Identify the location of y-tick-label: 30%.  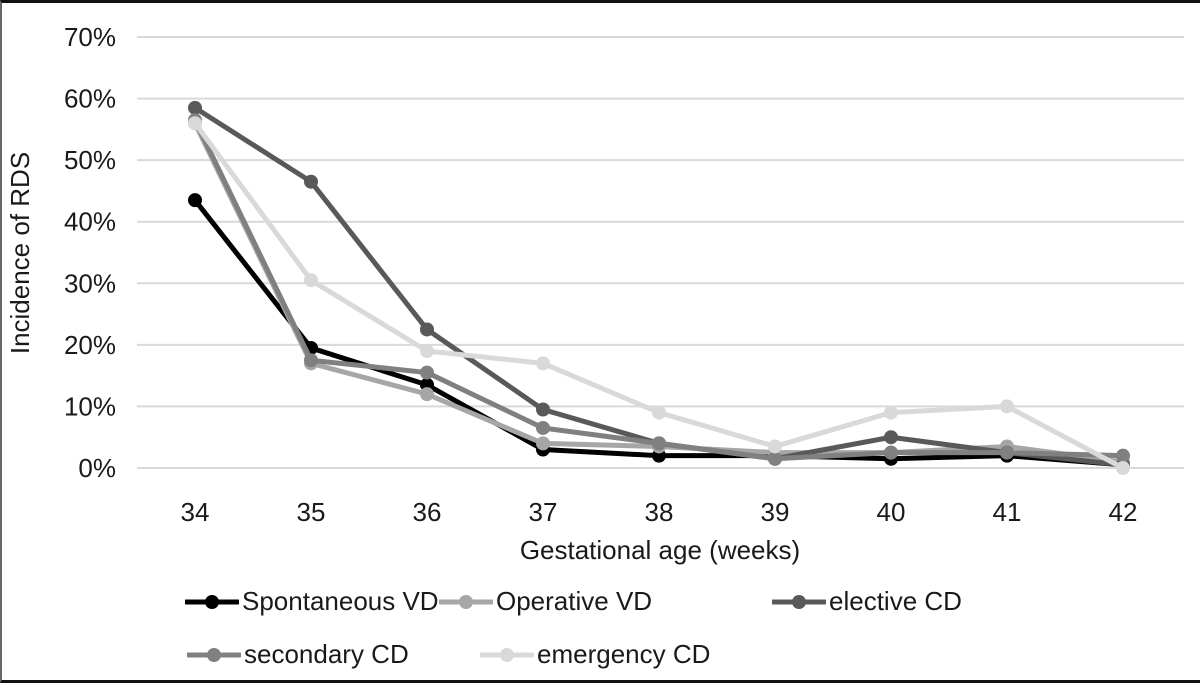
(90, 283).